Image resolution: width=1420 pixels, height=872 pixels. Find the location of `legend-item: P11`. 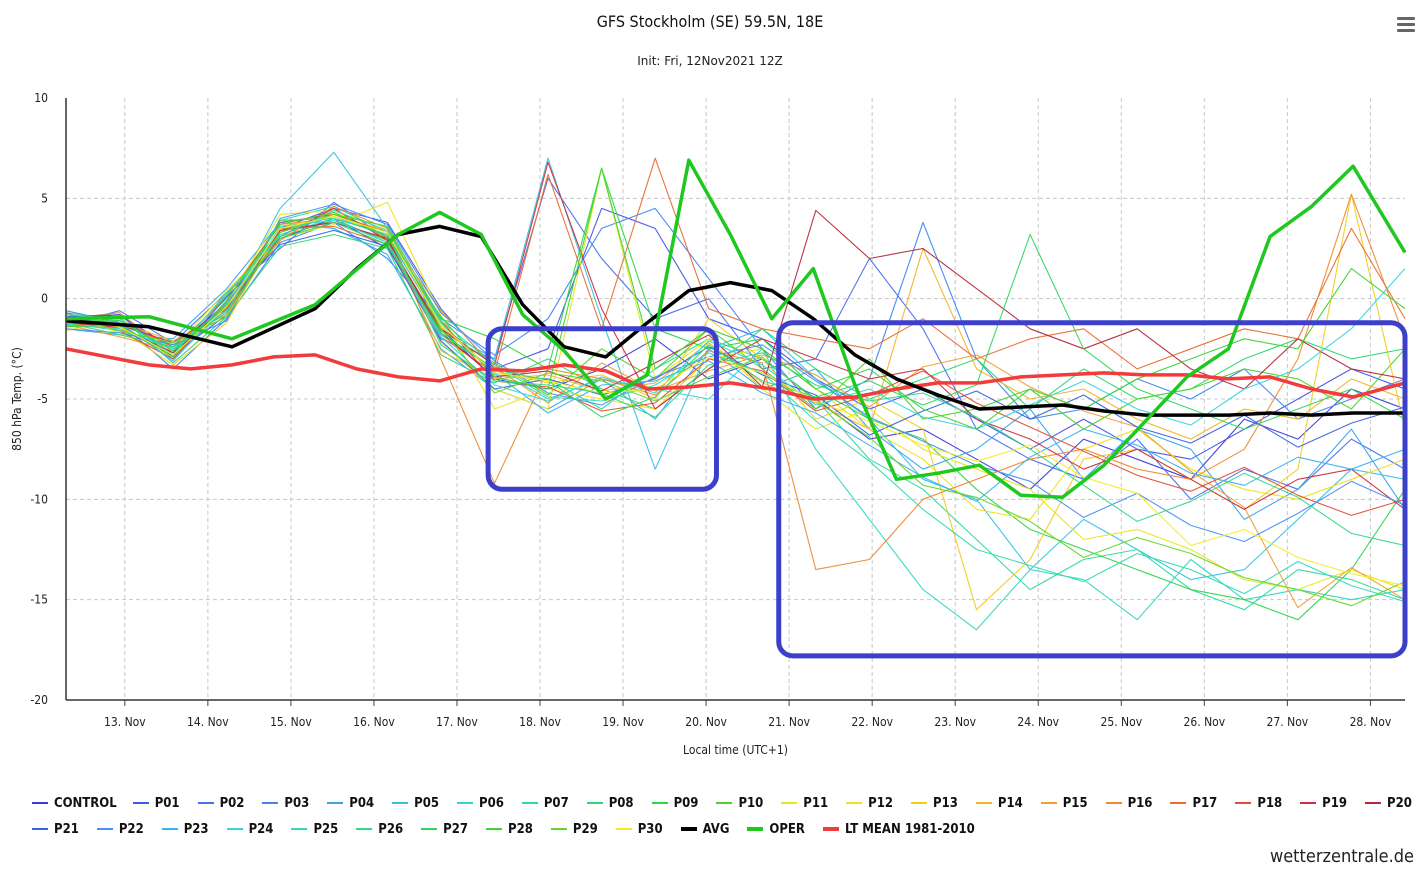

legend-item: P11 is located at coordinates (804, 803).